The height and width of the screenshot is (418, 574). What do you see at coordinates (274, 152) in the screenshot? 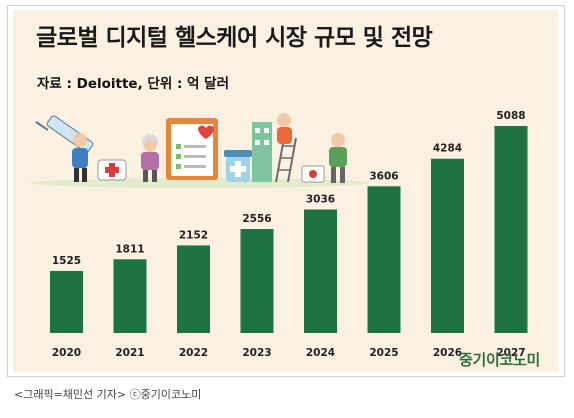
I see `building-ladder-figure` at bounding box center [274, 152].